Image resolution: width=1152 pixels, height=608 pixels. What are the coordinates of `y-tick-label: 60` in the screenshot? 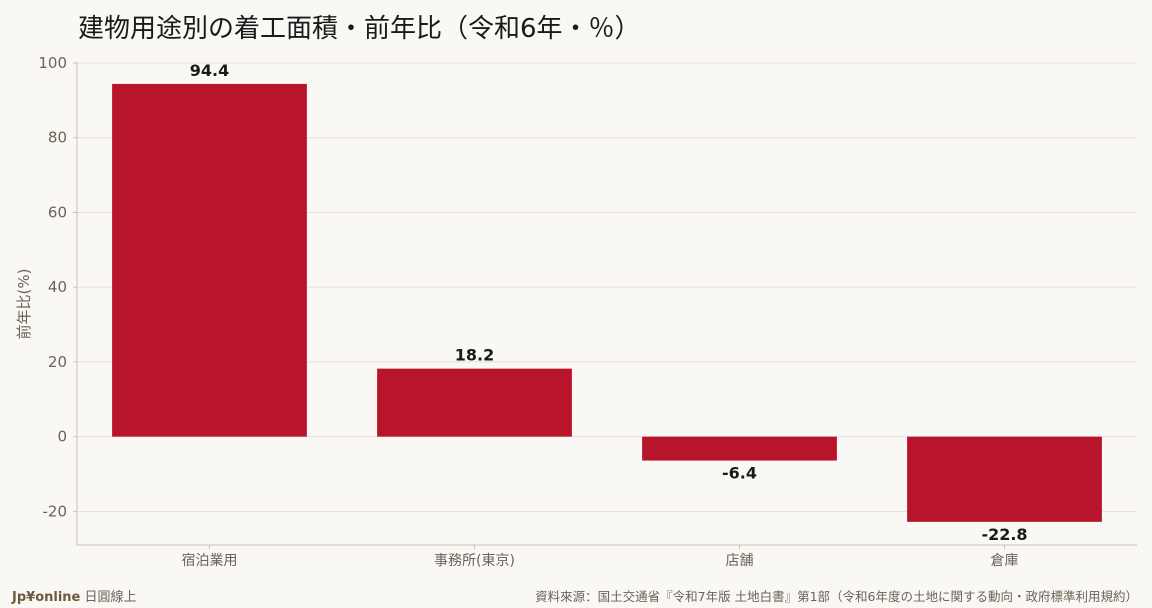 It's located at (57, 212).